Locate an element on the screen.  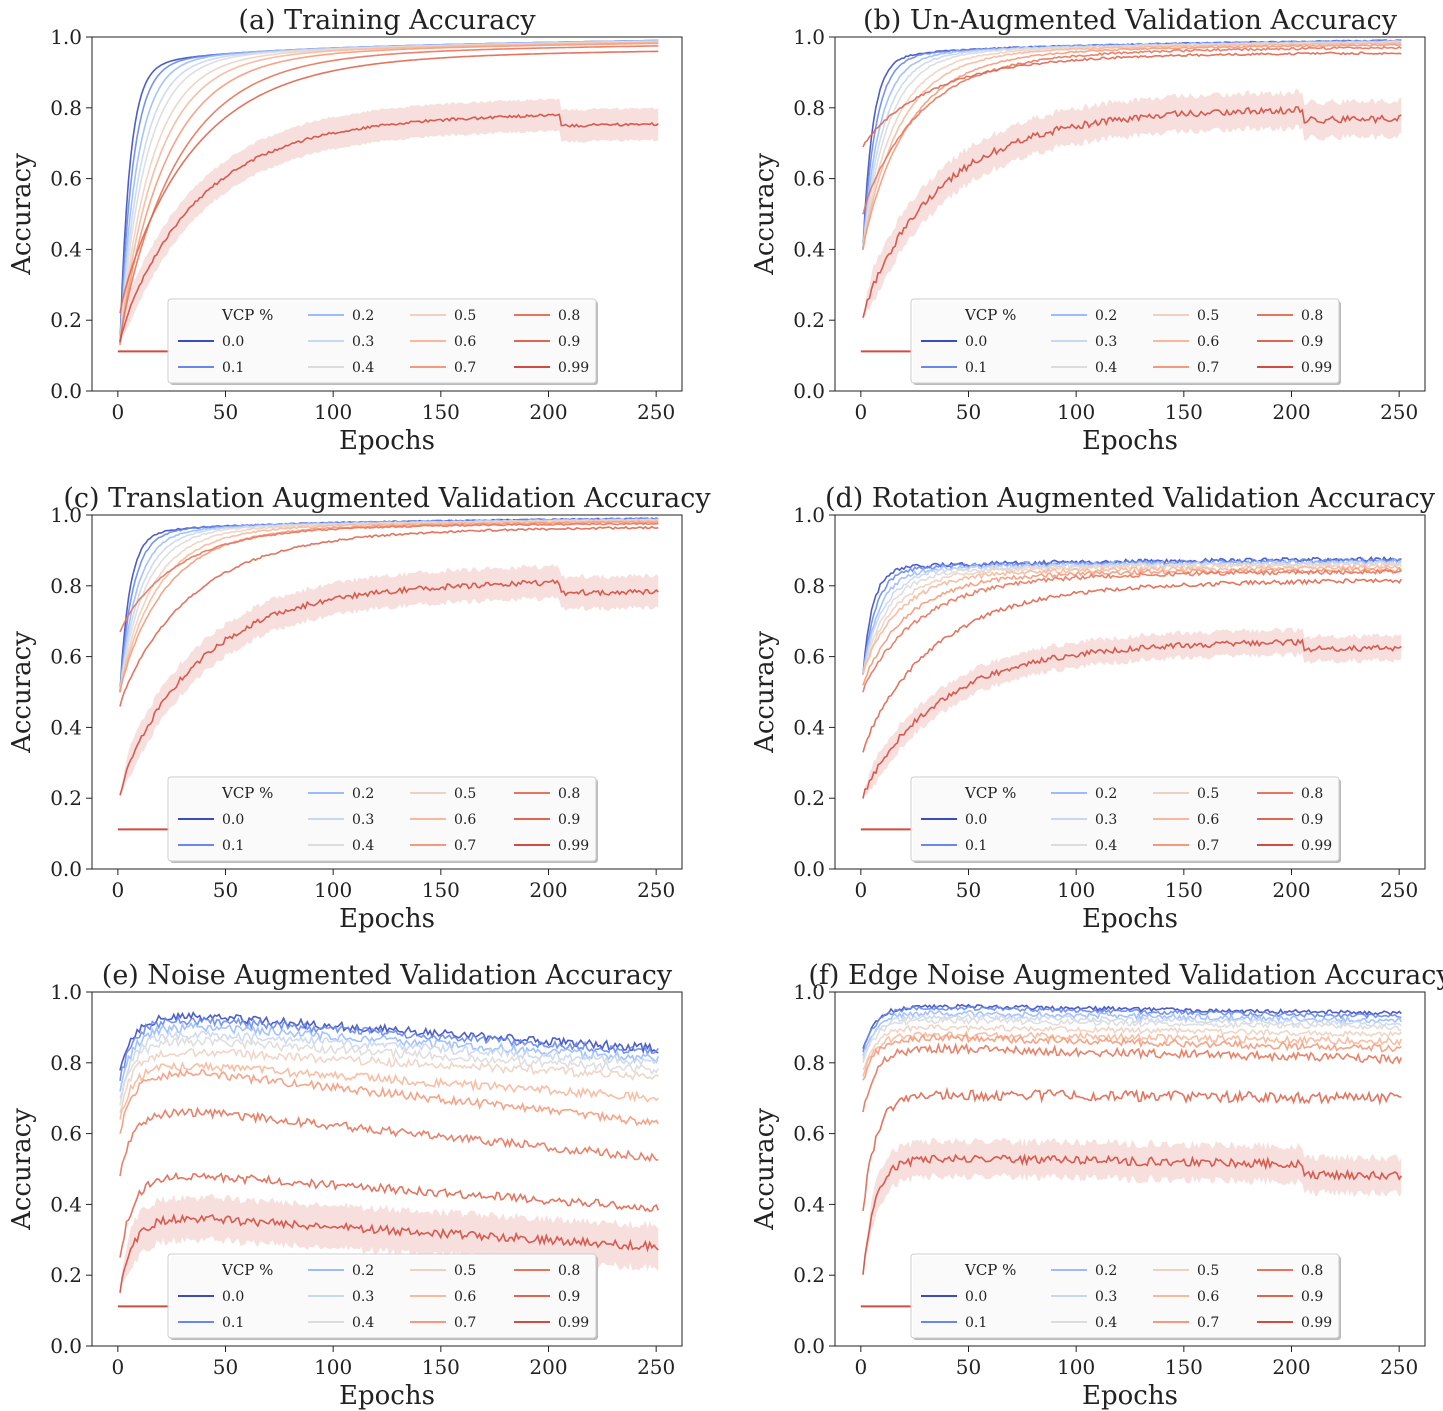
x-tick-label: 200 is located at coordinates (1291, 1367).